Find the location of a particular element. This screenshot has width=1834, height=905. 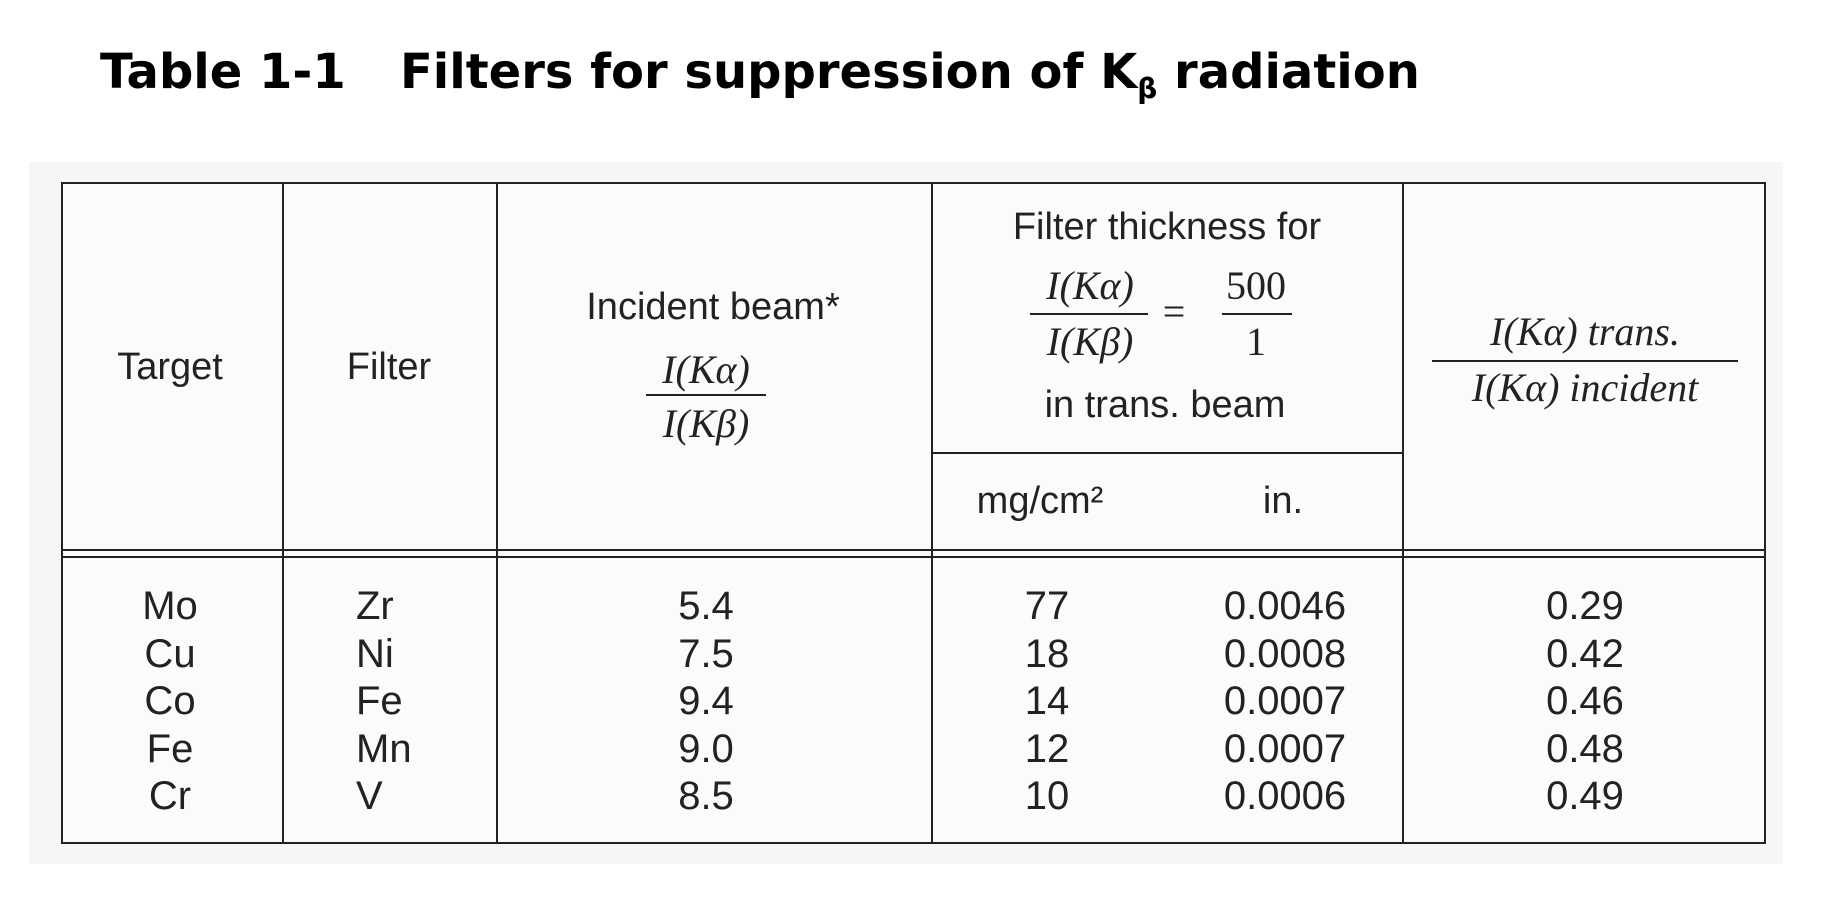

unit-inches: in. is located at coordinates (1283, 501).